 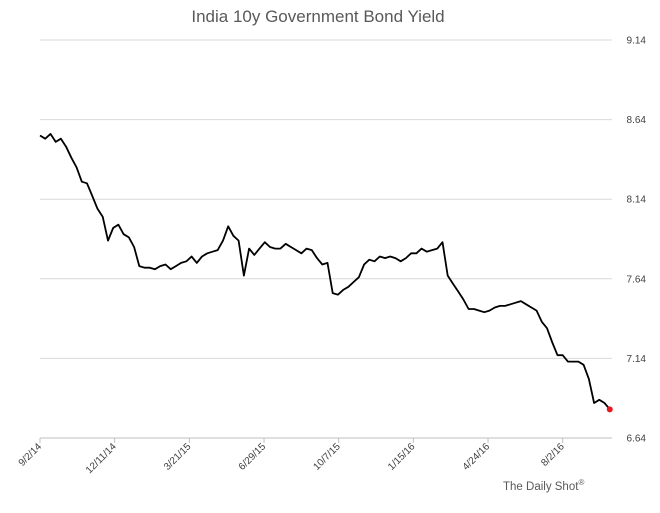 What do you see at coordinates (101, 458) in the screenshot?
I see `x-tick-label: 12/11/14` at bounding box center [101, 458].